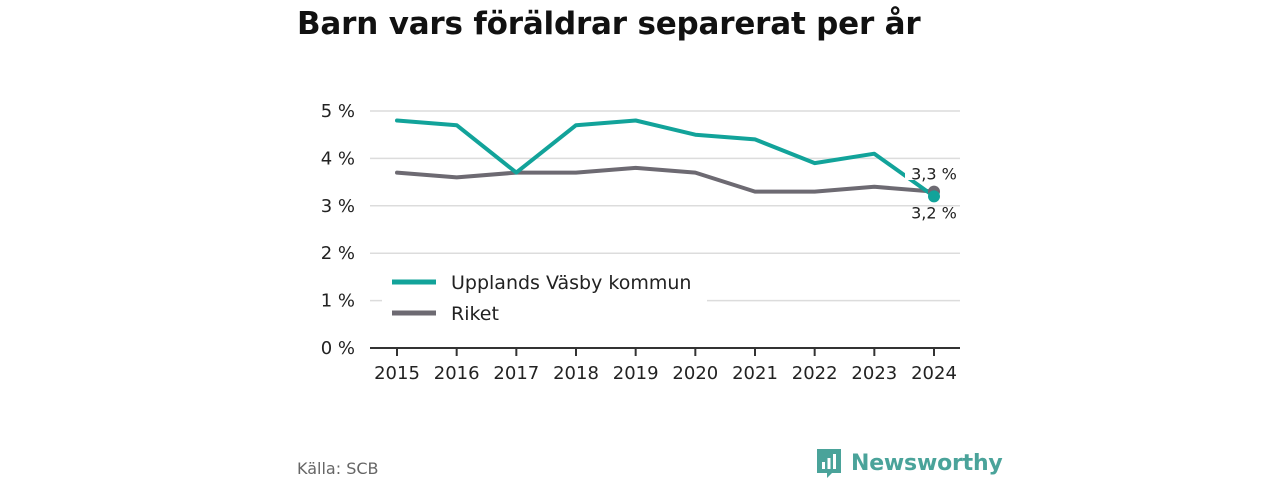 This screenshot has width=1280, height=480. Describe the element at coordinates (397, 373) in the screenshot. I see `x-tick-label: 2015` at that location.